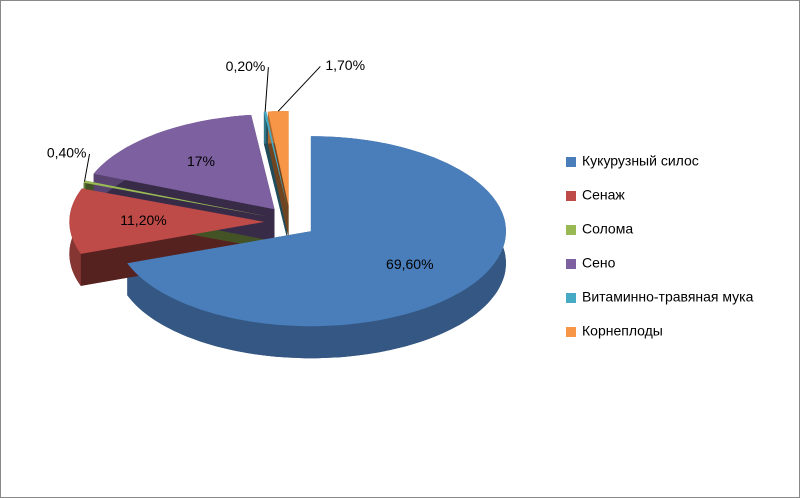 Image resolution: width=800 pixels, height=498 pixels. I want to click on slice-rim, so click(265, 127).